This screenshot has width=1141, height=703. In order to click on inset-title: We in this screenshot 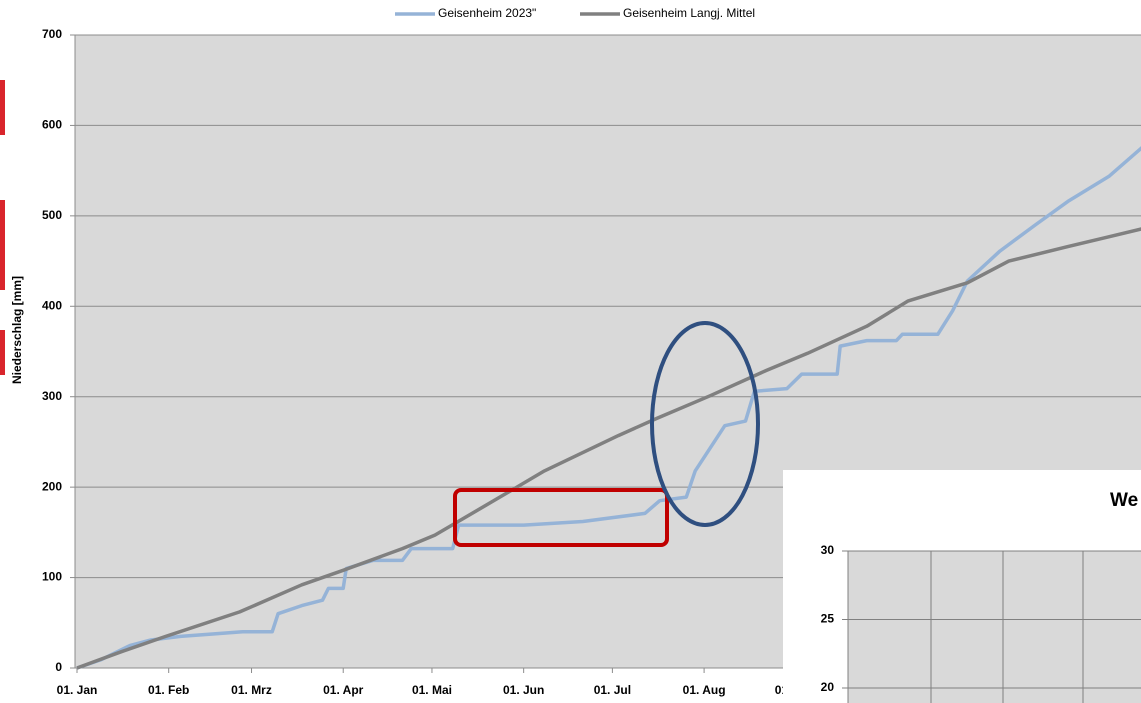, I will do `click(1124, 500)`.